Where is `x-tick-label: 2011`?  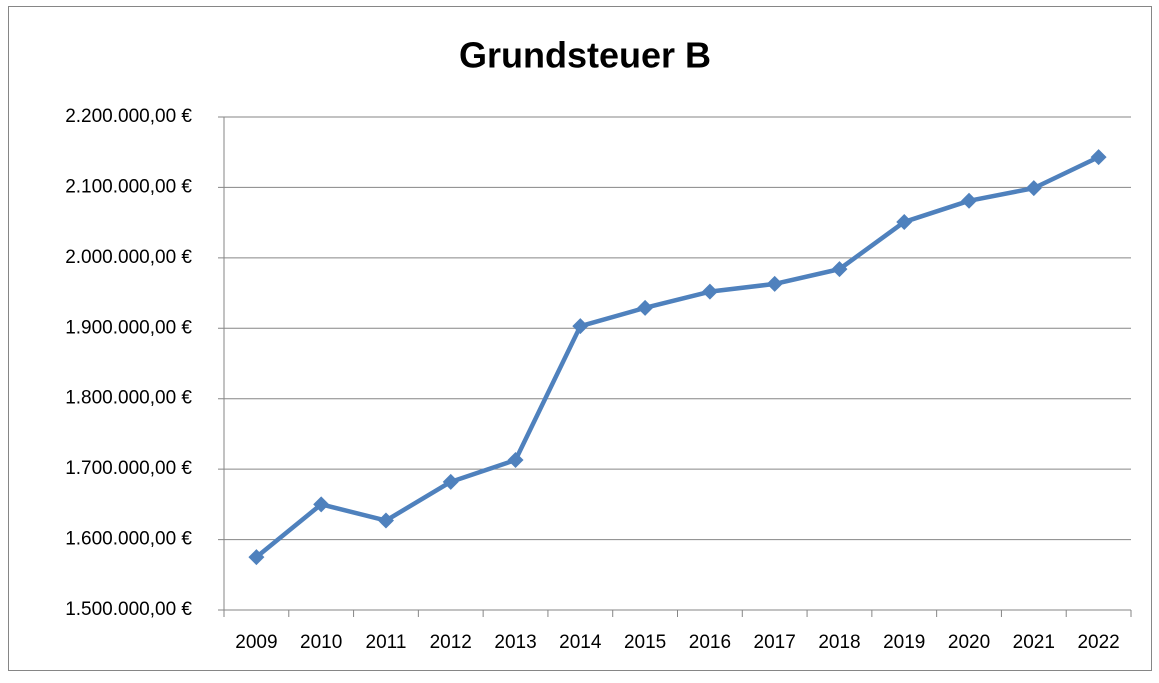
x-tick-label: 2011 is located at coordinates (386, 642).